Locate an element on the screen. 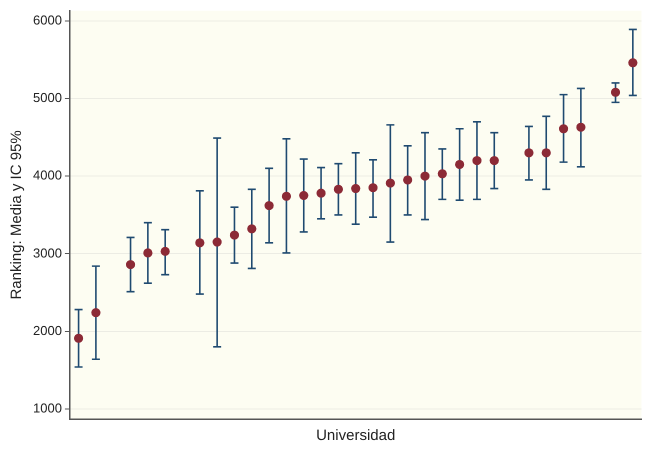  x-axis-title: Universidad is located at coordinates (356, 435).